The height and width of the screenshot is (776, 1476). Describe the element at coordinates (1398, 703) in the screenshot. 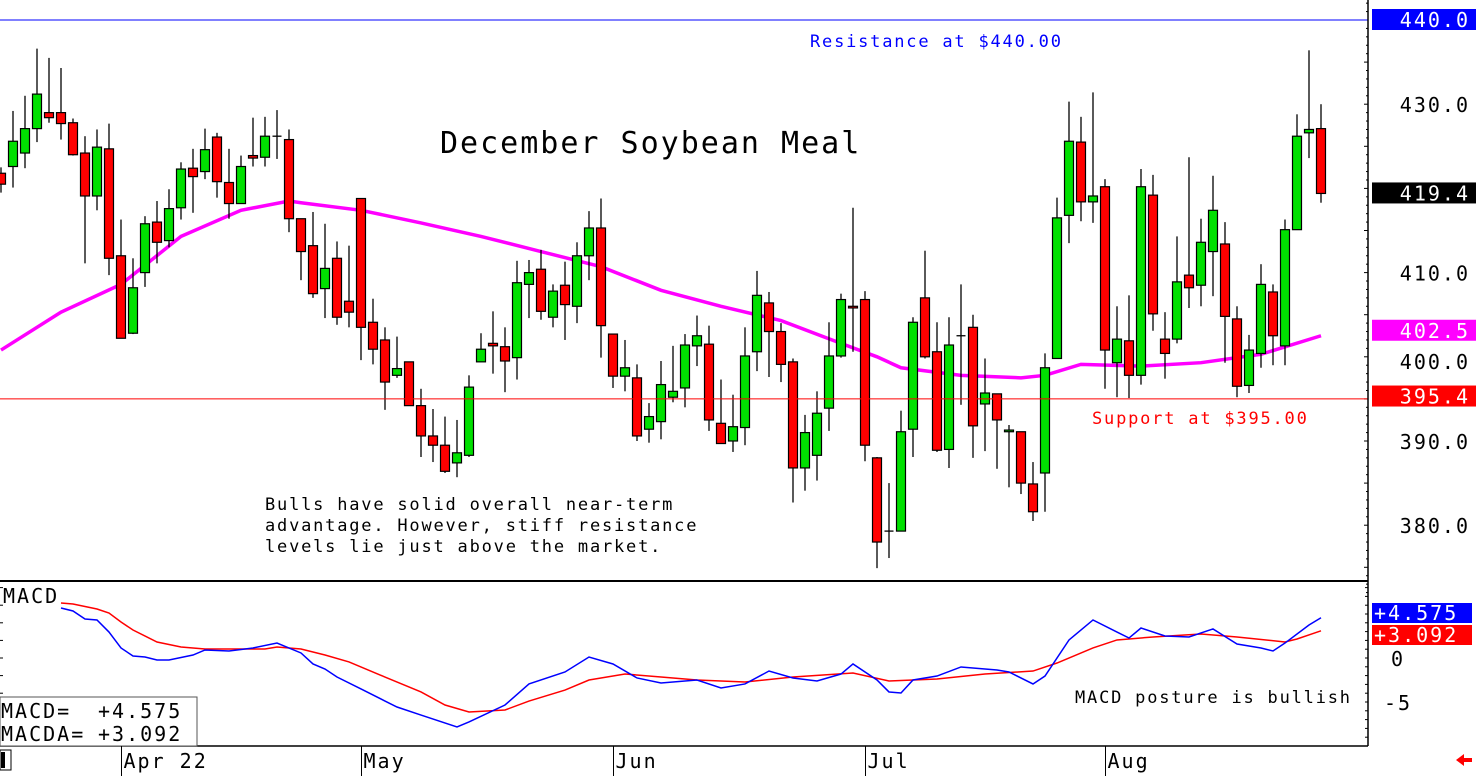

I see `macd-tick-label: -5` at that location.